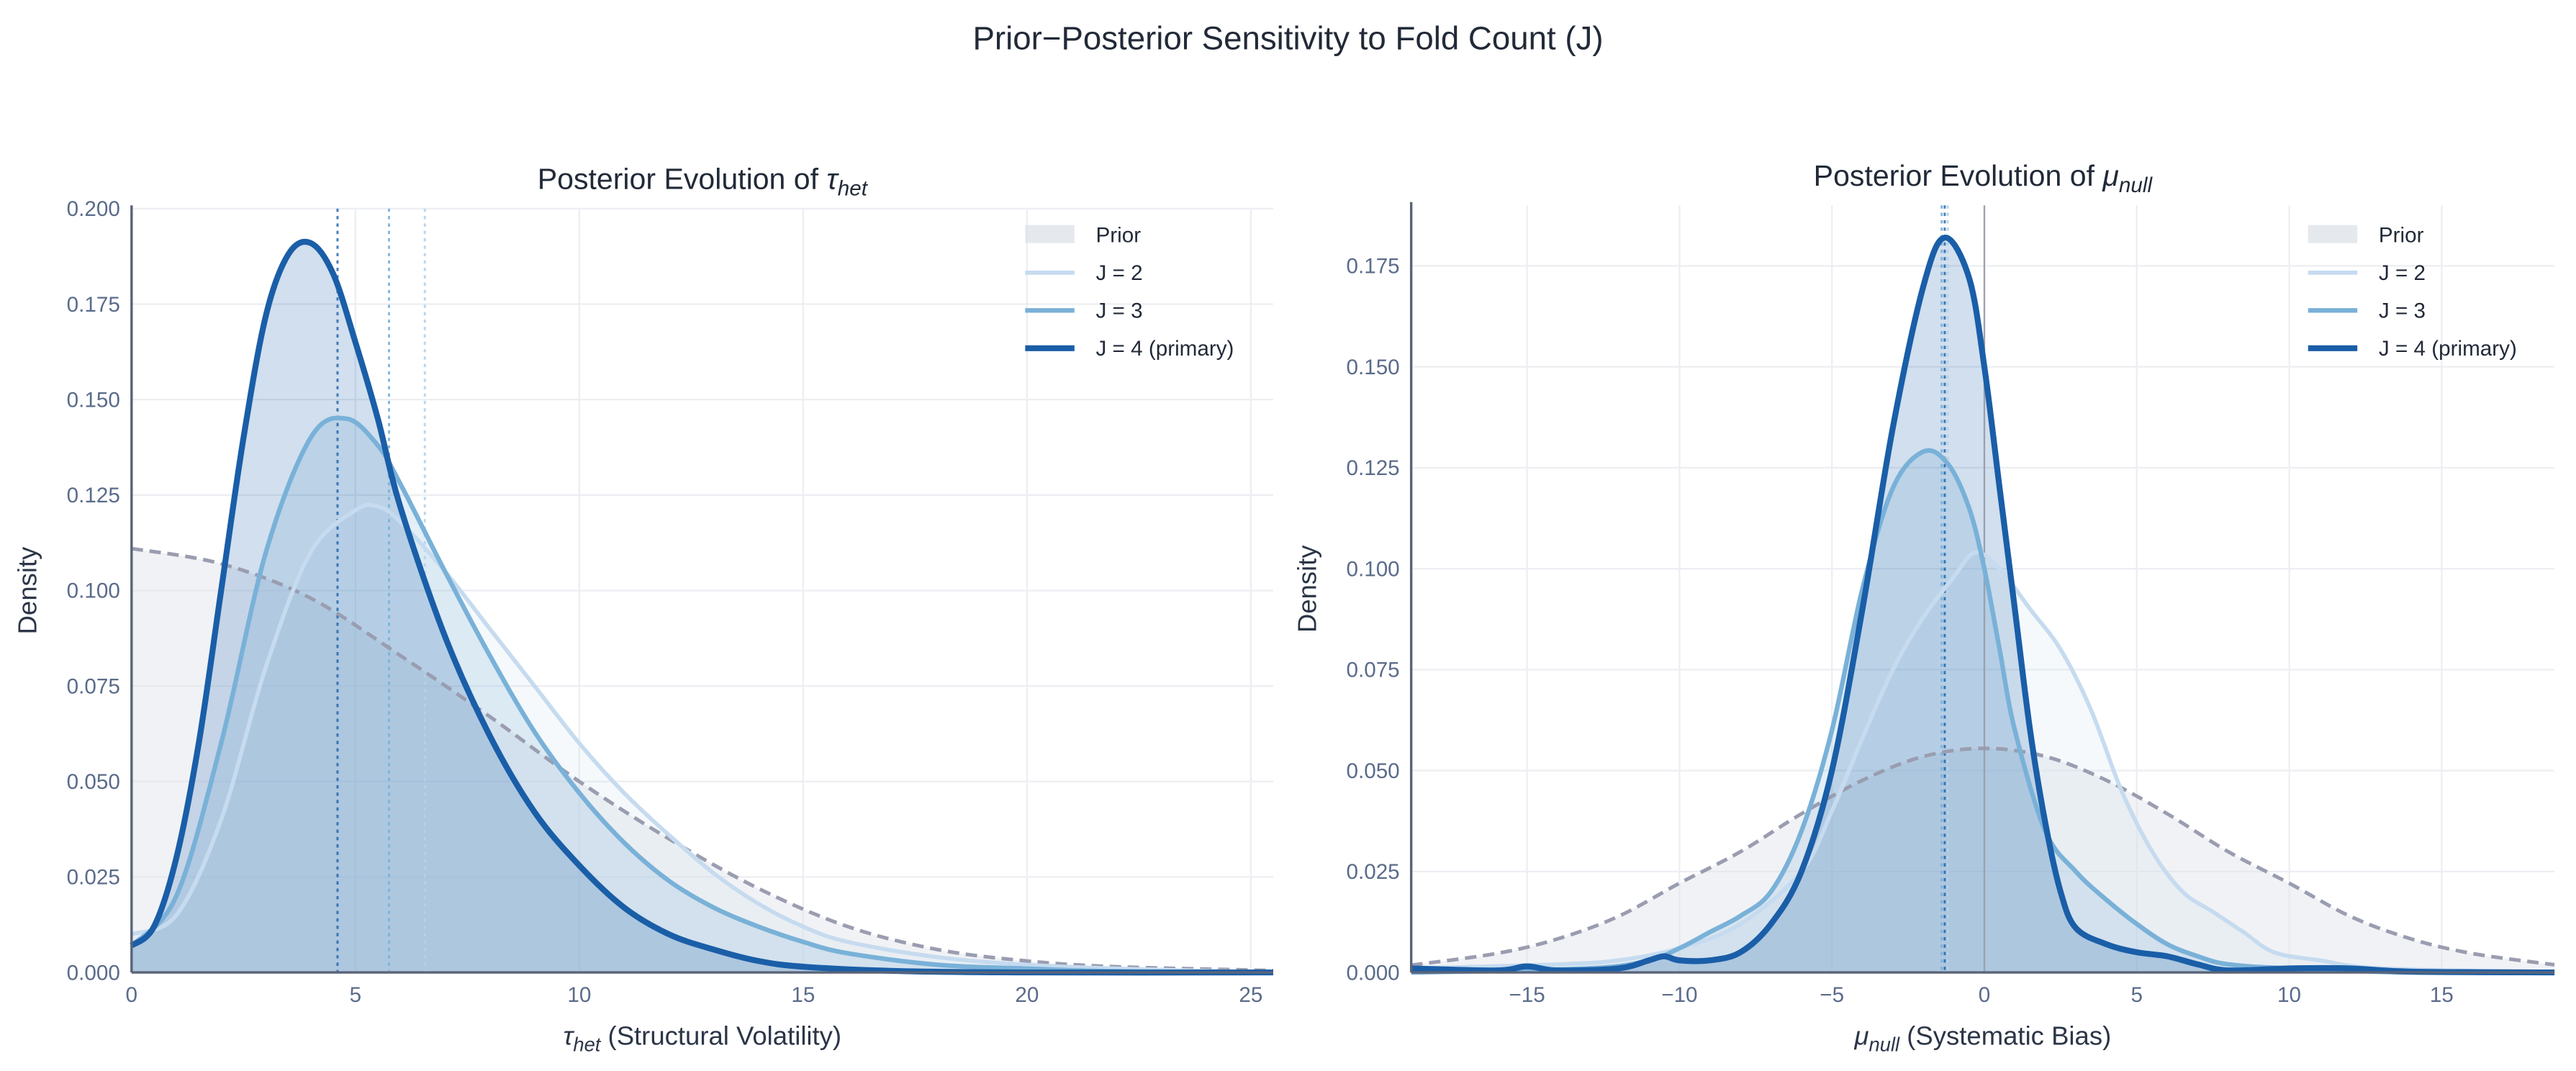 Image resolution: width=2576 pixels, height=1071 pixels. I want to click on x-tick-label: −10, so click(1679, 995).